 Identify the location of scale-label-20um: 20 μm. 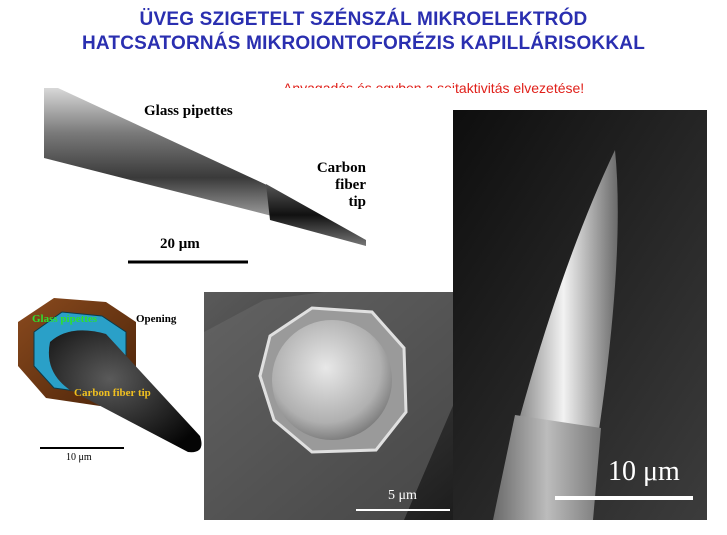
(180, 244).